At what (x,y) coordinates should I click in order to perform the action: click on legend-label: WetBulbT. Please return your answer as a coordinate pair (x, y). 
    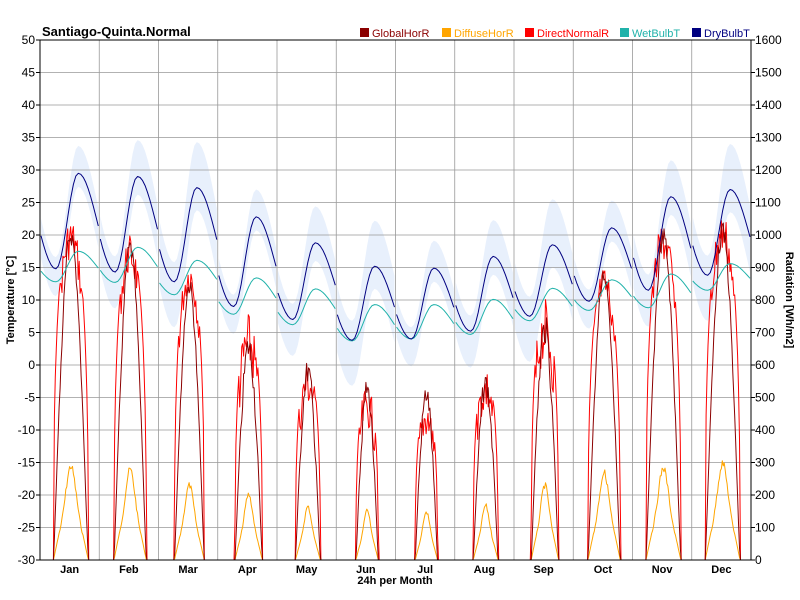
    Looking at the image, I should click on (656, 34).